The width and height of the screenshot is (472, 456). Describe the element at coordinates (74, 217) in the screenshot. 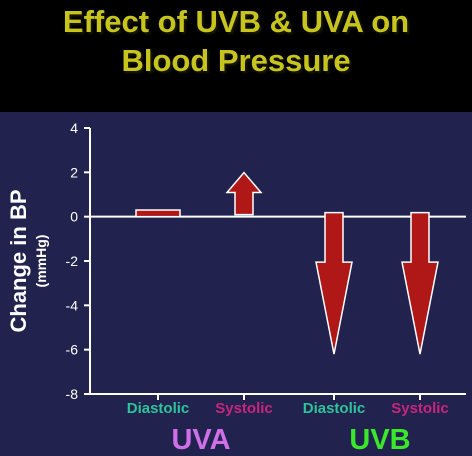

I see `y-tick-label: 0` at that location.